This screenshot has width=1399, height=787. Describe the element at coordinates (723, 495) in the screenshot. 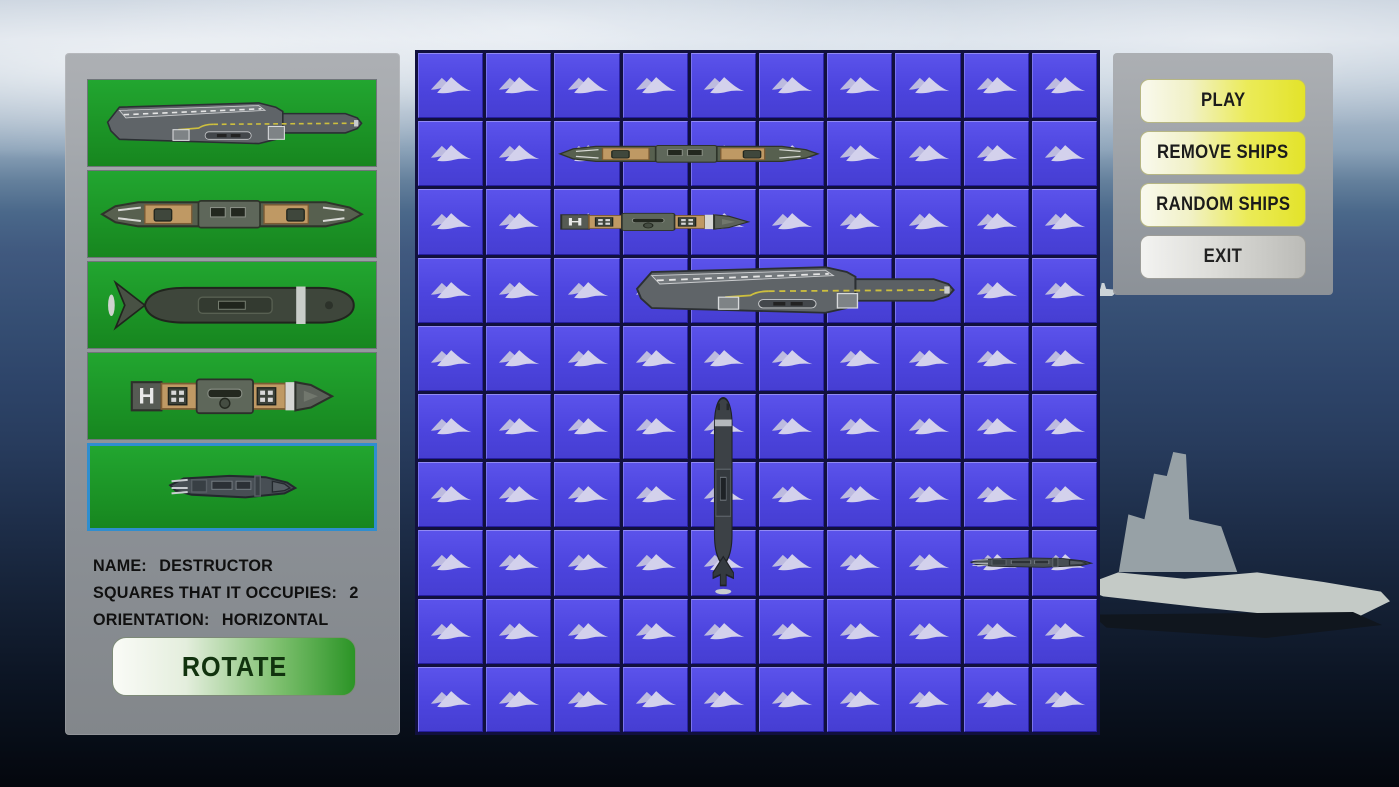

I see `placed-ship-submarine` at that location.